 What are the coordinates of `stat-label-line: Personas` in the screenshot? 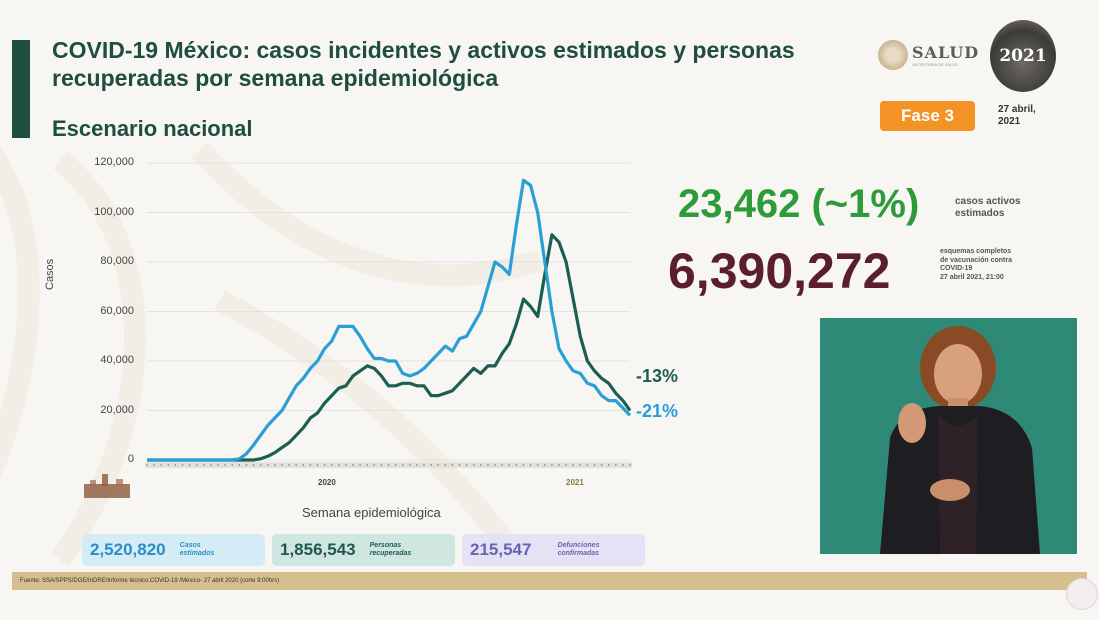 It's located at (385, 545).